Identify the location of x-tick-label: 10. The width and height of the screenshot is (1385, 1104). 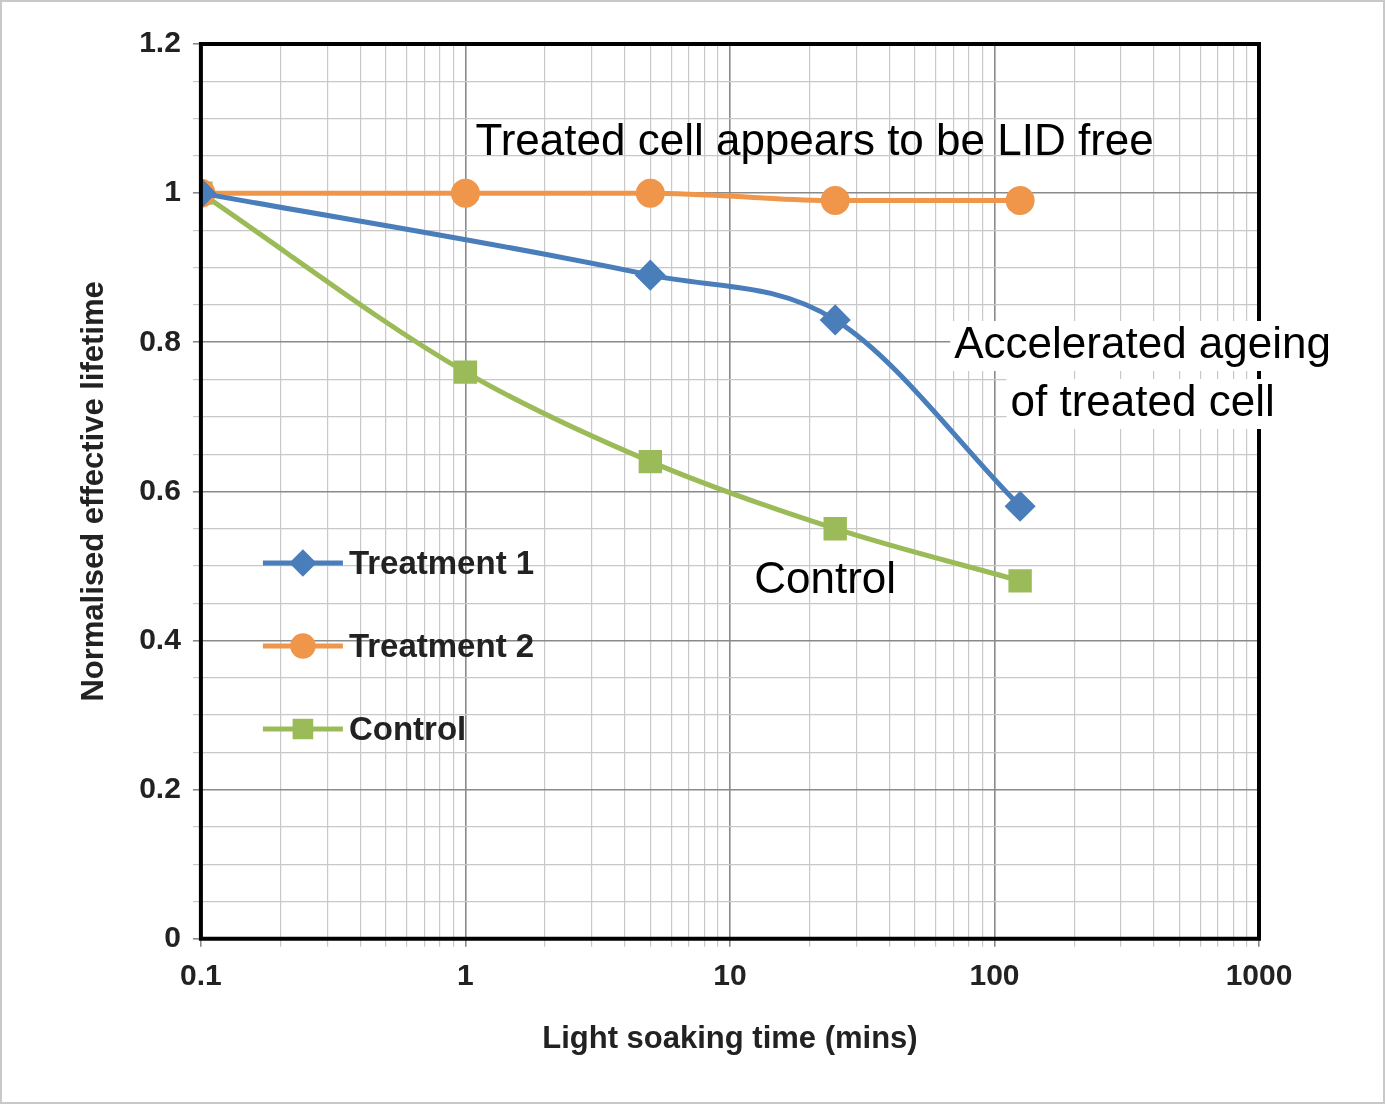
(730, 975).